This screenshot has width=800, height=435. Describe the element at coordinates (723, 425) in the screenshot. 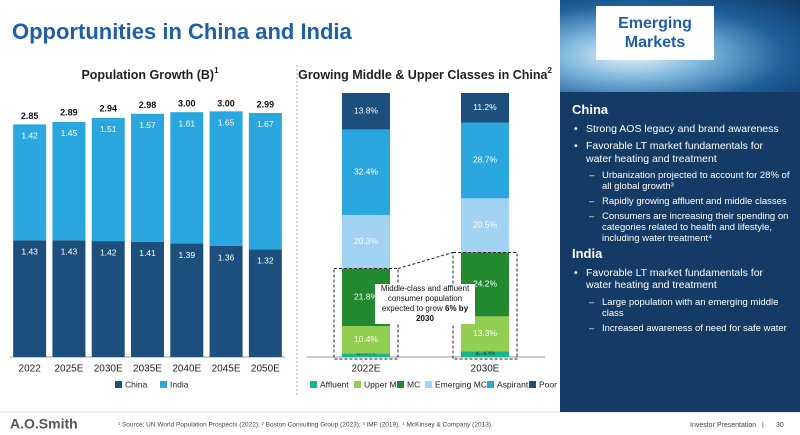

I see `presentation-label: Investor Presentation` at that location.